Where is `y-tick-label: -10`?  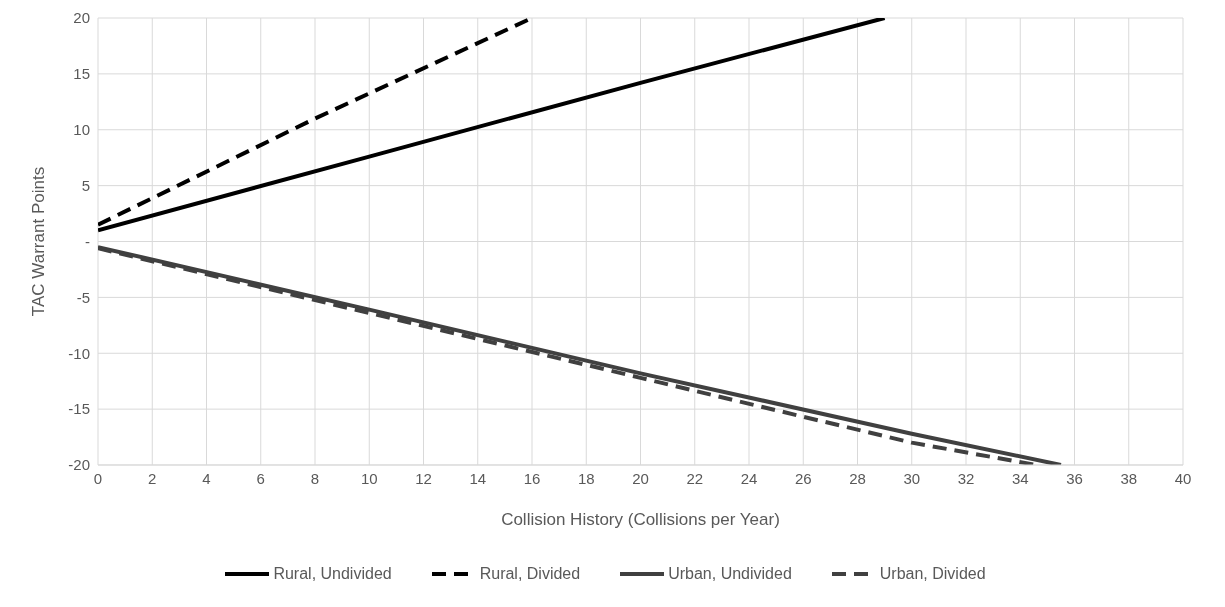
y-tick-label: -10 is located at coordinates (79, 353).